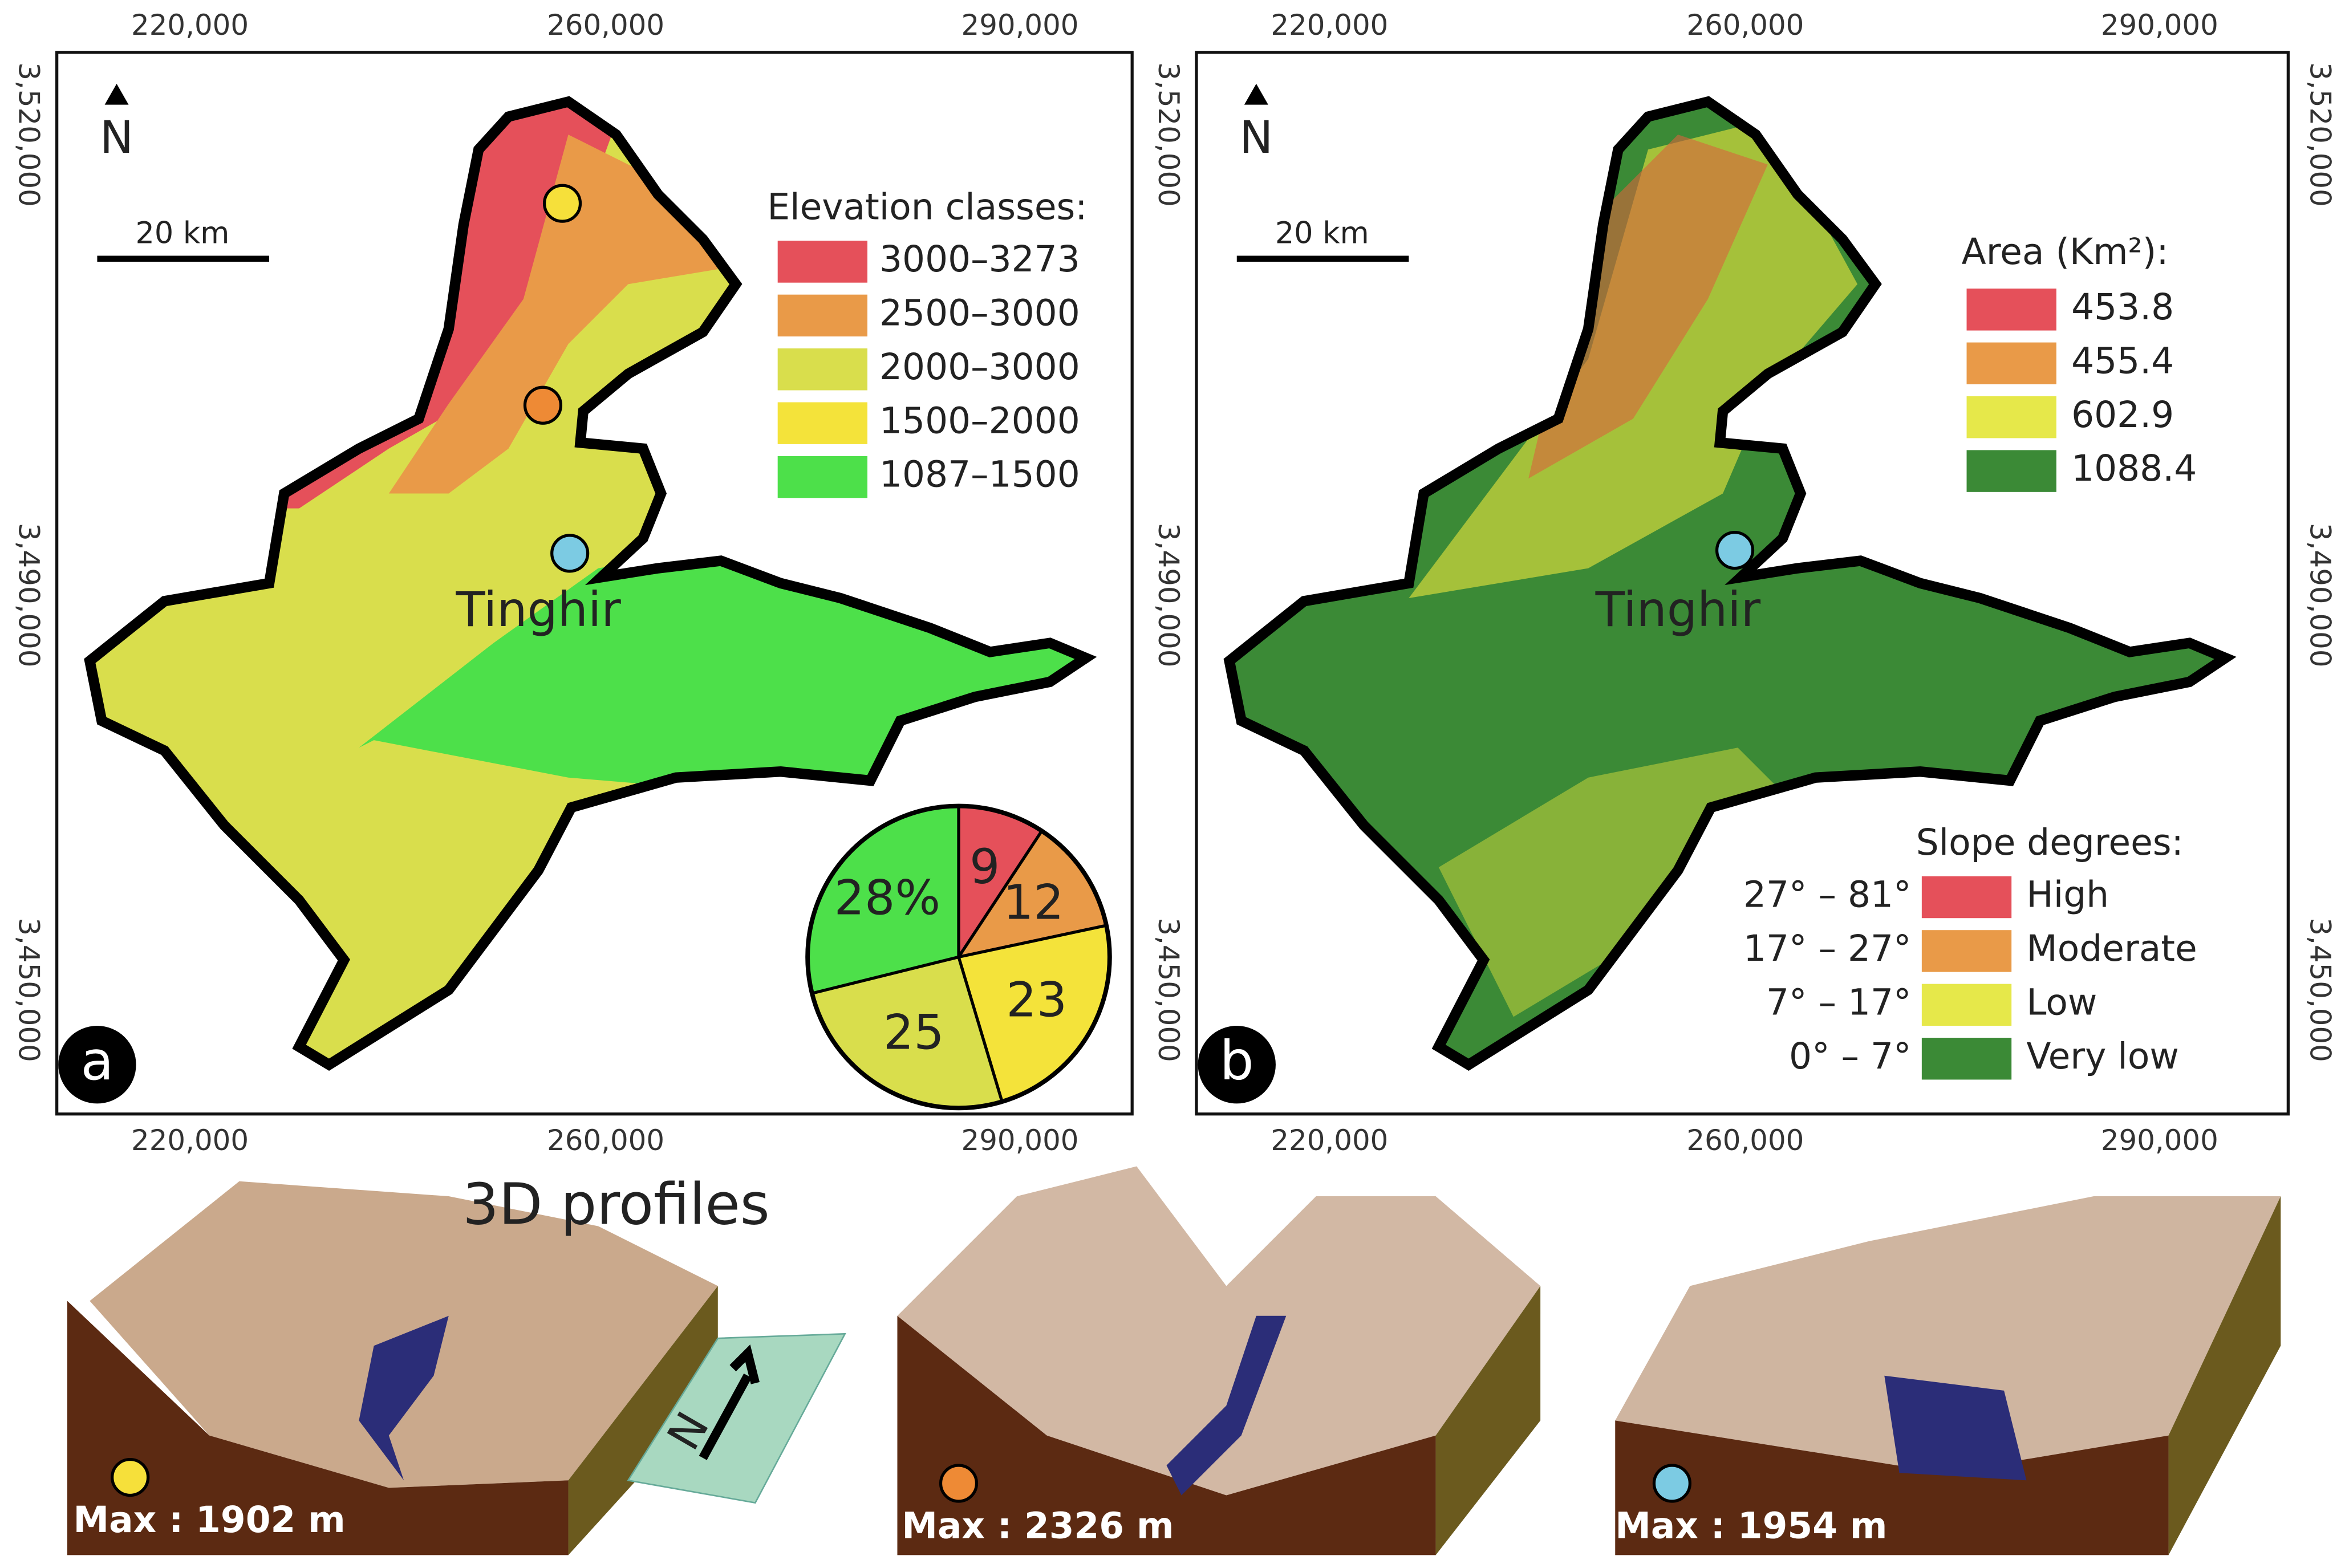 This screenshot has height=1568, width=2345. Describe the element at coordinates (979, 259) in the screenshot. I see `legend-label: 3000–3273` at that location.